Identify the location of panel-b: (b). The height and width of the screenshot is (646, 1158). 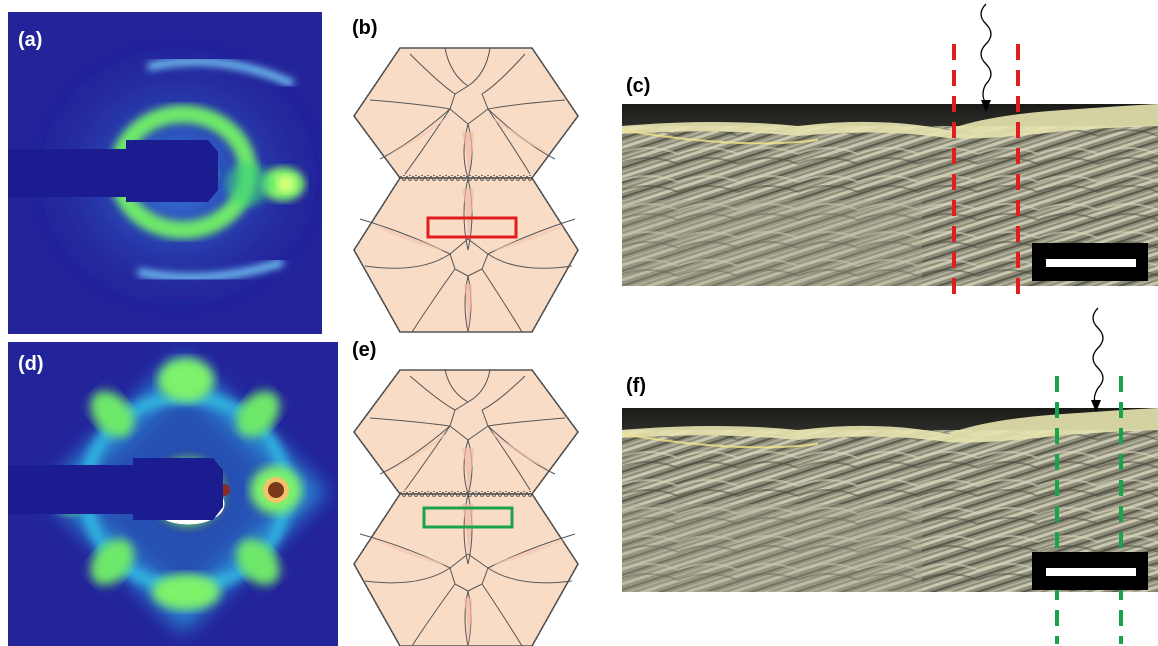
(467, 175).